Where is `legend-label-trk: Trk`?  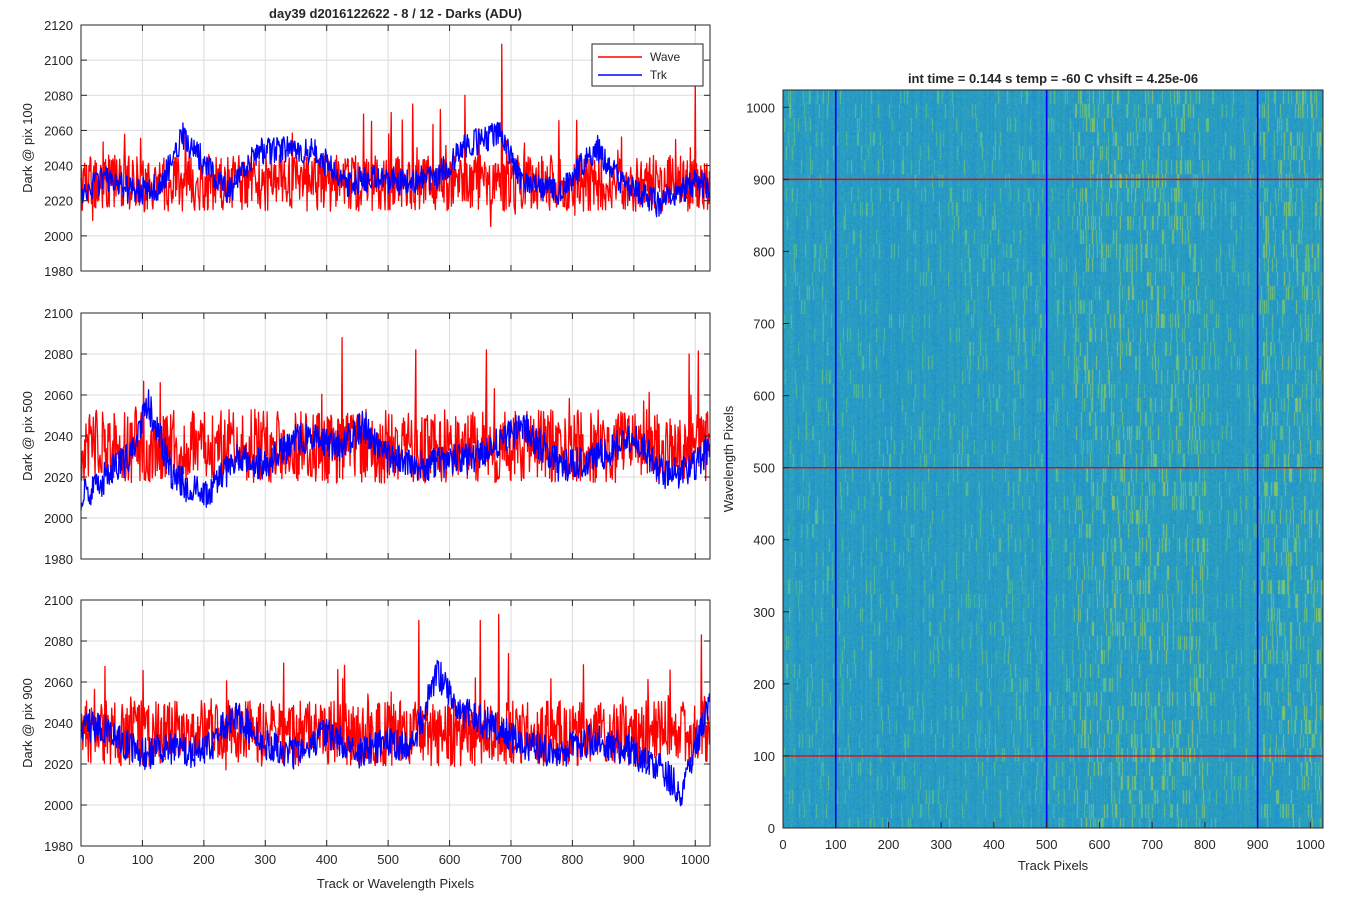
legend-label-trk: Trk is located at coordinates (659, 75).